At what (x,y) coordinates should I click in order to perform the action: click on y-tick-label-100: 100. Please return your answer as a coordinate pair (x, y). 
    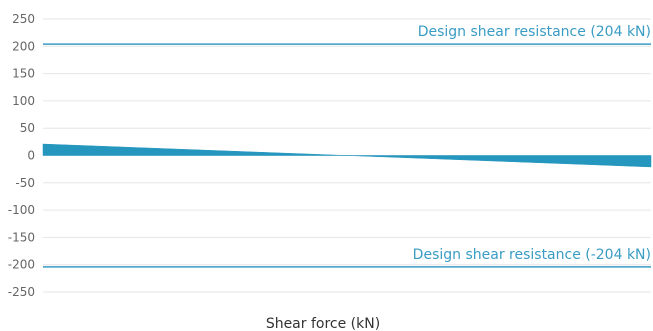
    Looking at the image, I should click on (23, 101).